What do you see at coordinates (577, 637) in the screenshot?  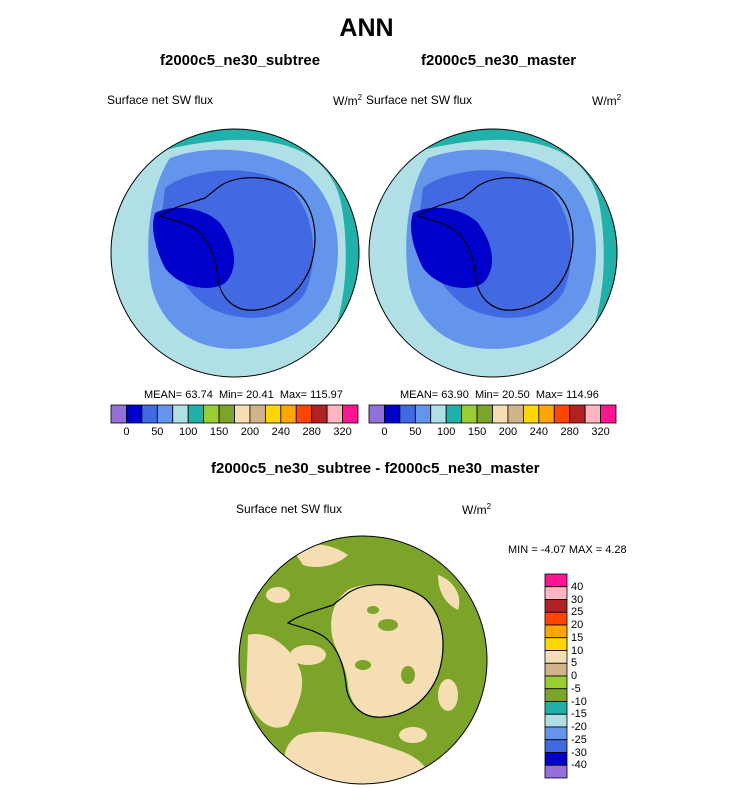 I see `colorbar-tick-label: 15` at bounding box center [577, 637].